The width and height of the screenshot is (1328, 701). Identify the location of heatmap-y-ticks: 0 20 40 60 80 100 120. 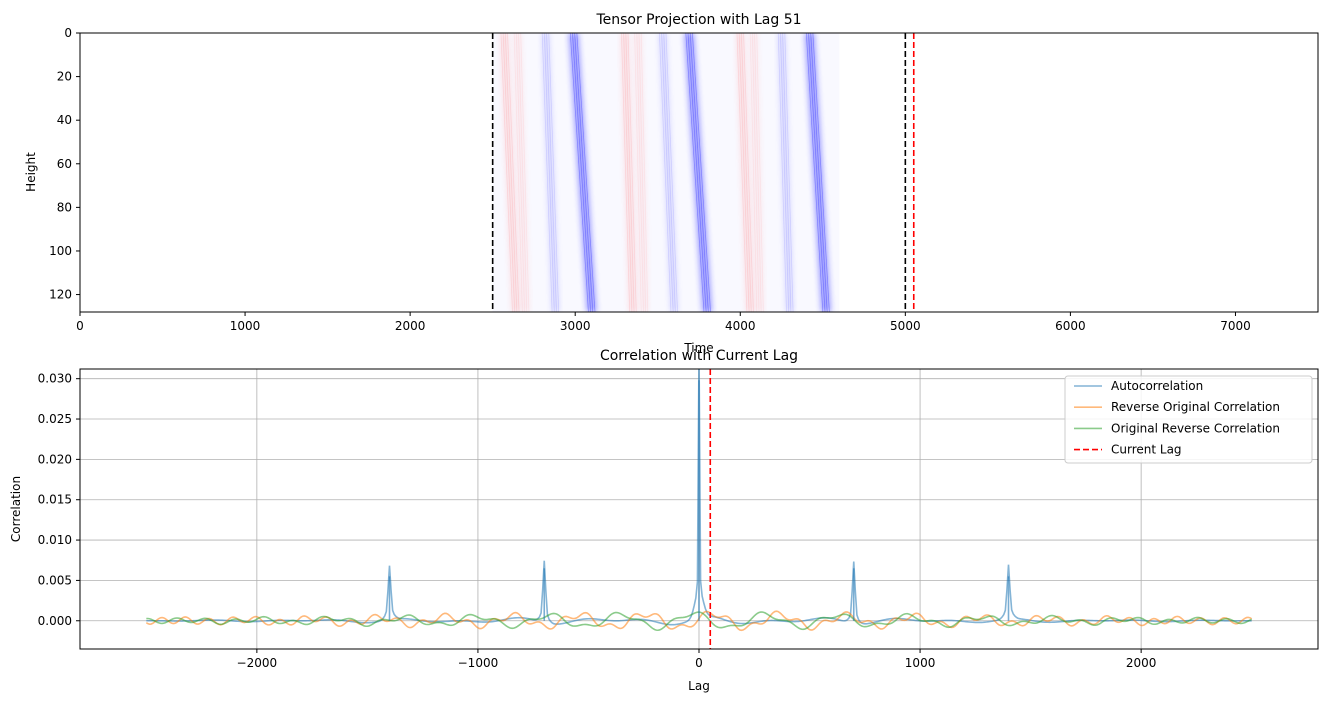
(64, 164).